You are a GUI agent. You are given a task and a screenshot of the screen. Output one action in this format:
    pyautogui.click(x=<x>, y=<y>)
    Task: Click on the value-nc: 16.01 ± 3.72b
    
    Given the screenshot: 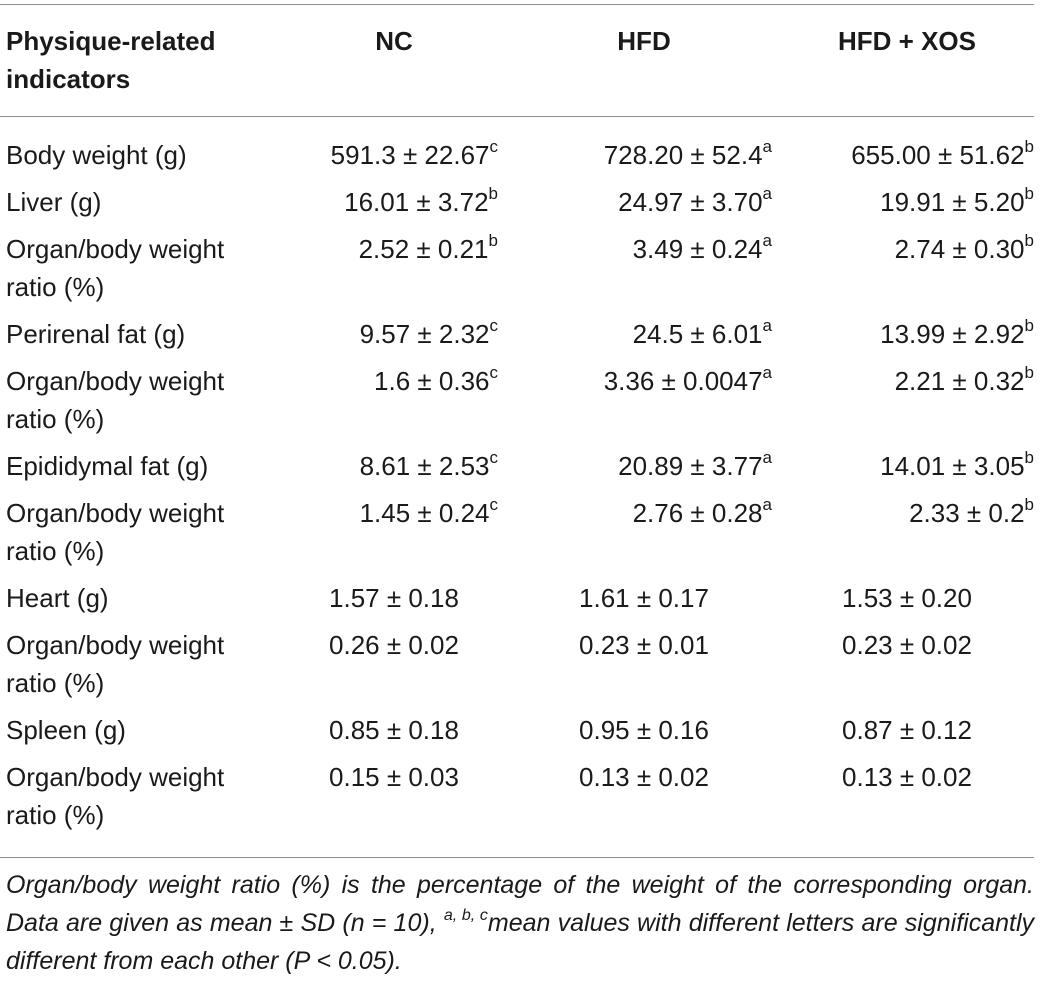 What is the action you would take?
    pyautogui.click(x=394, y=206)
    